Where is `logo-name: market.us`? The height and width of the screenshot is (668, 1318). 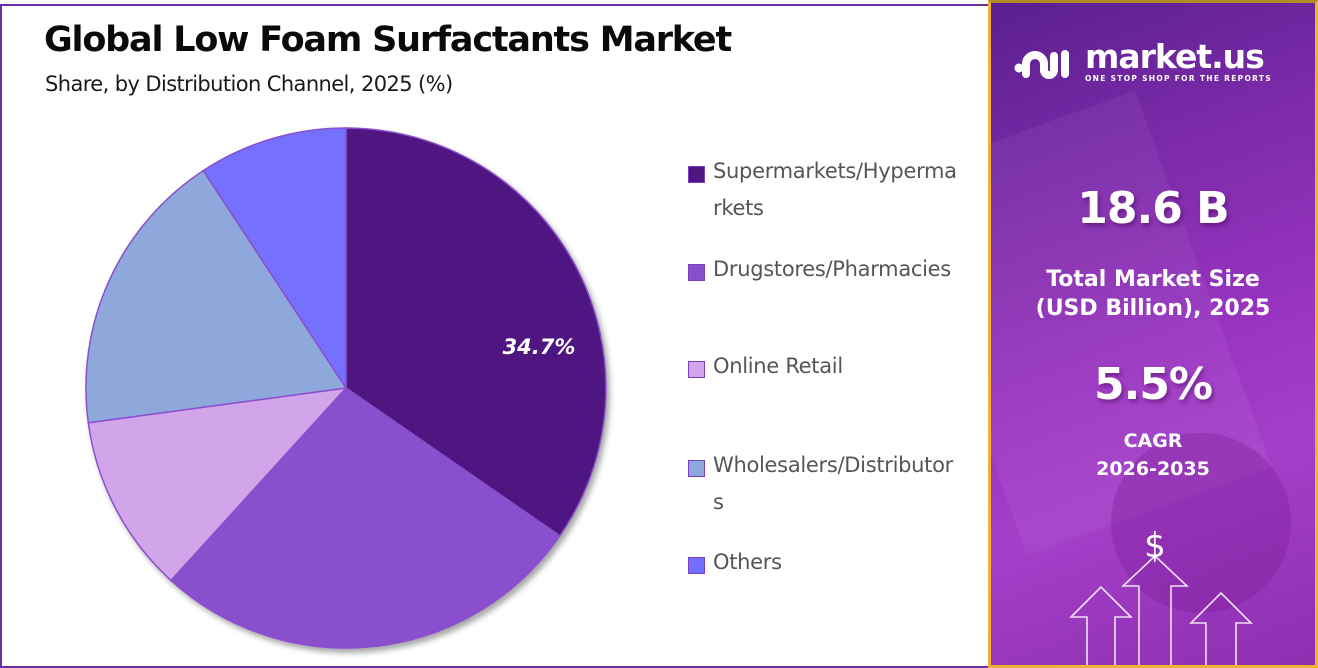
logo-name: market.us is located at coordinates (1175, 56).